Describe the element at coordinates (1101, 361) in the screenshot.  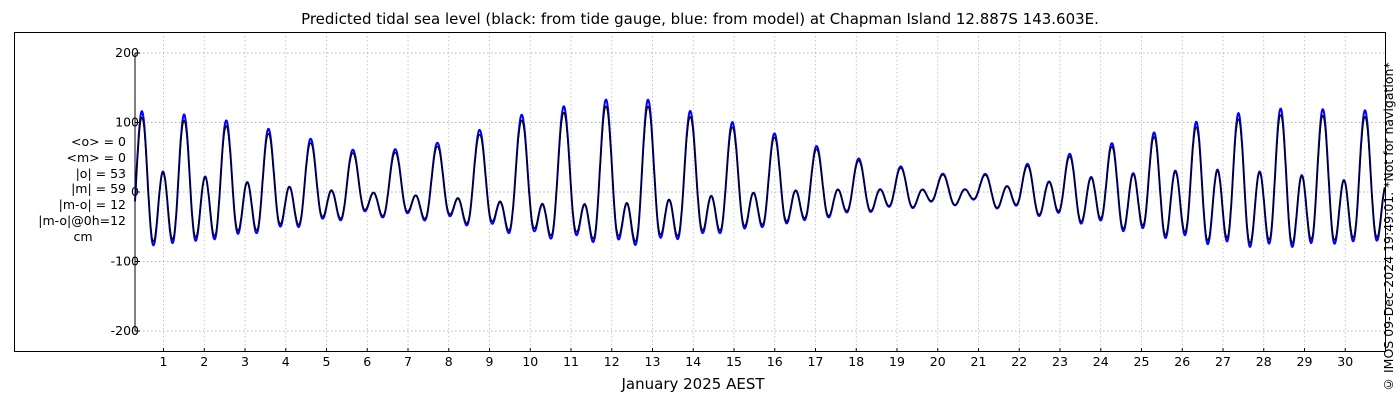
I see `x-tick-label: 24` at that location.